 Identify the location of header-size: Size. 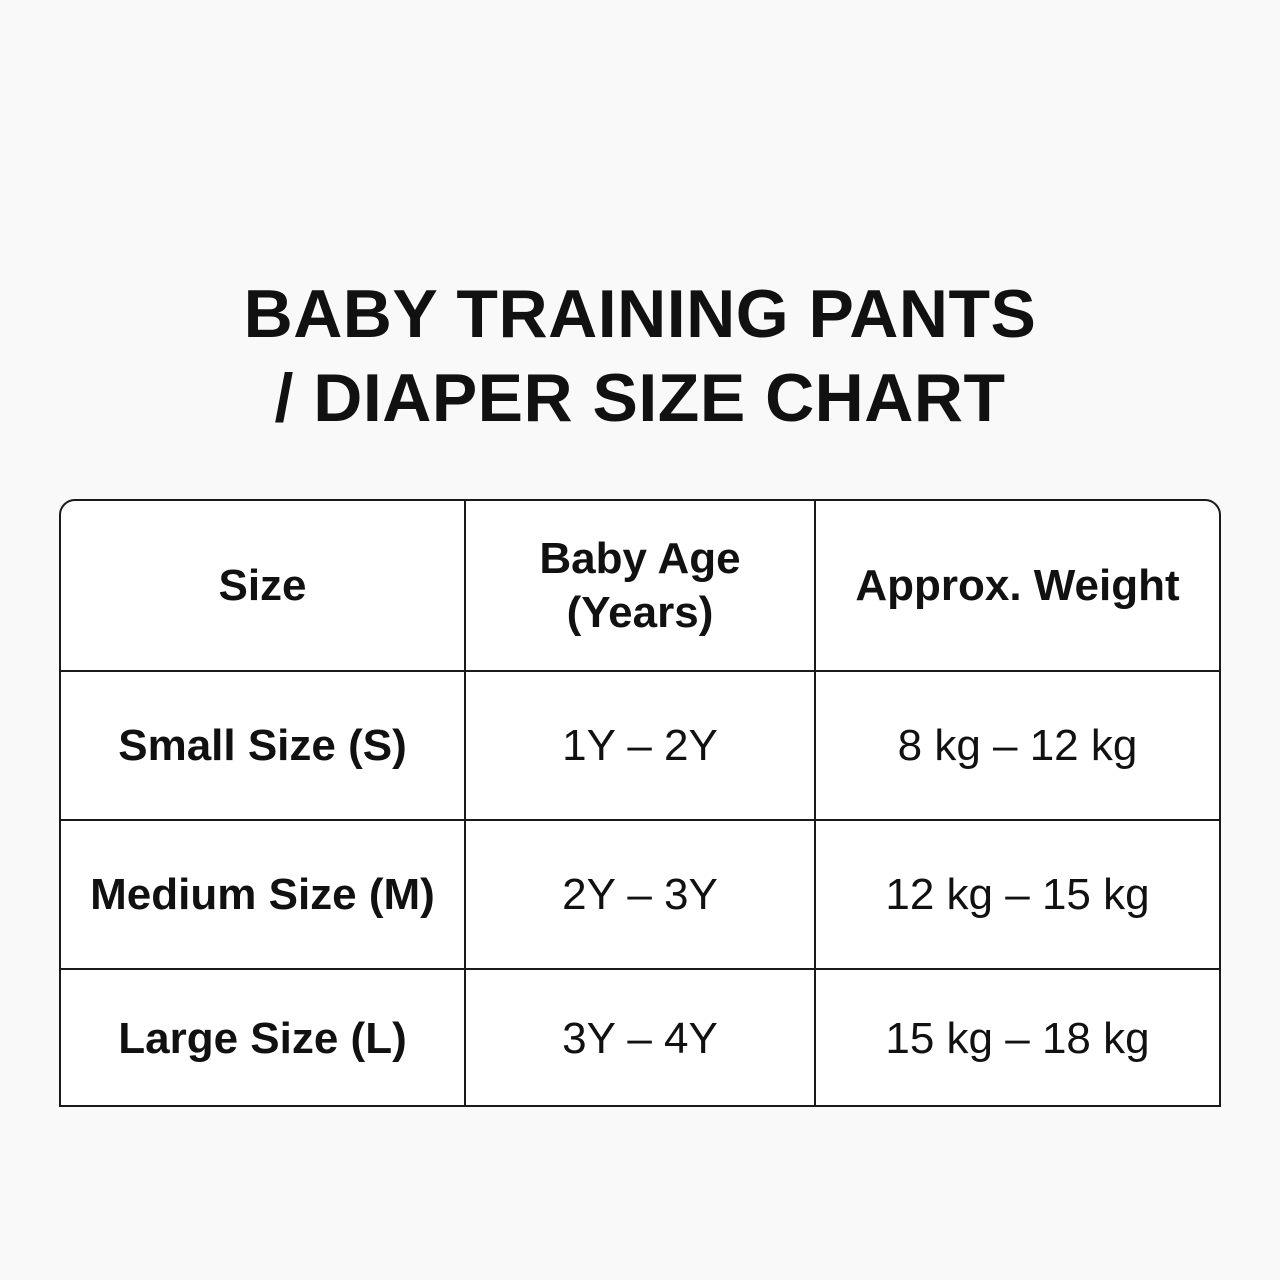
(263, 585).